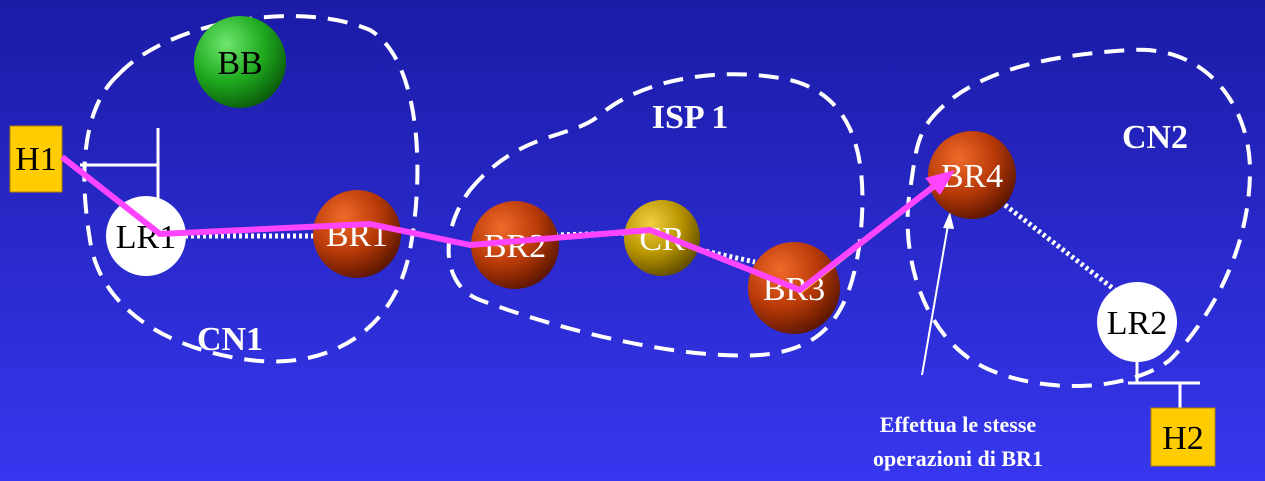  I want to click on isp1-label: ISP 1, so click(690, 117).